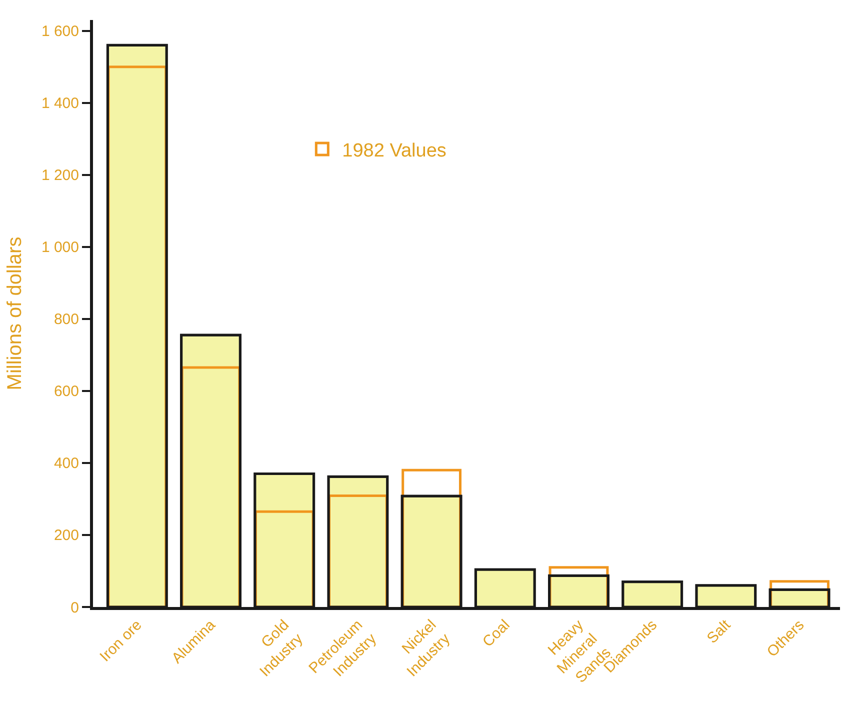 The width and height of the screenshot is (855, 717). Describe the element at coordinates (394, 151) in the screenshot. I see `legend-label: 1982 Values` at that location.